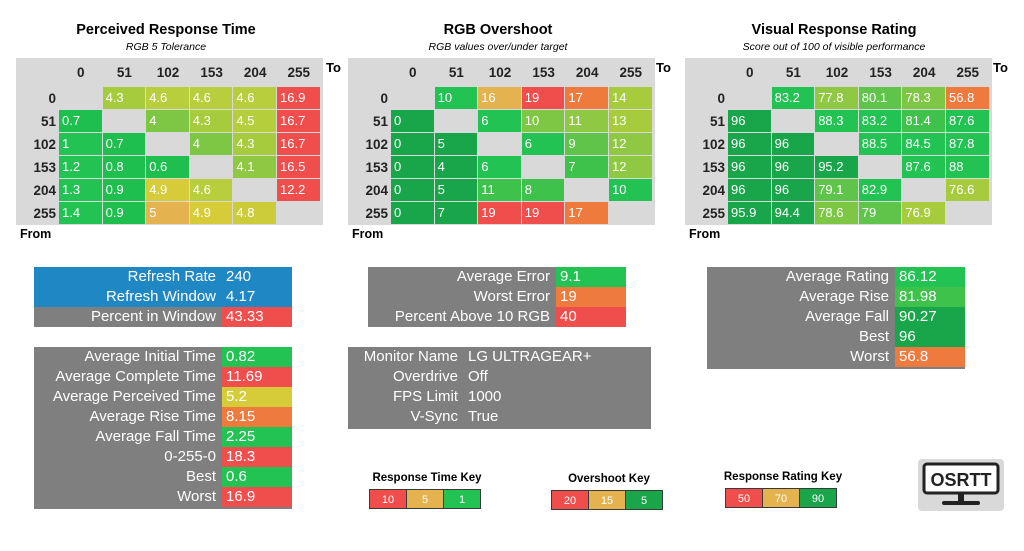 Image resolution: width=1024 pixels, height=551 pixels. What do you see at coordinates (255, 72) in the screenshot?
I see `column-header: 204` at bounding box center [255, 72].